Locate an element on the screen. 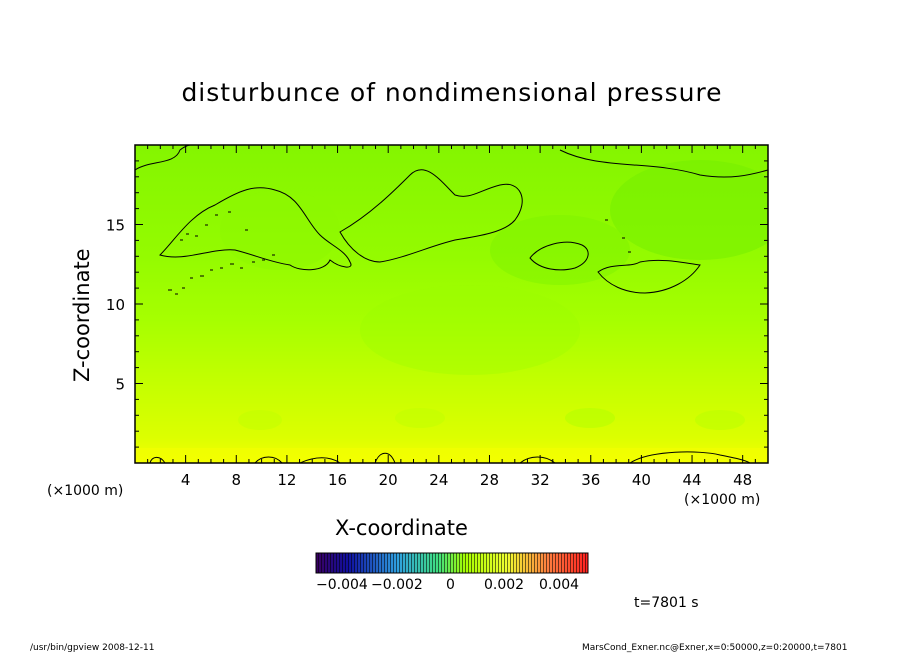 Image resolution: width=904 pixels, height=654 pixels. x-tick-label: 8 is located at coordinates (237, 480).